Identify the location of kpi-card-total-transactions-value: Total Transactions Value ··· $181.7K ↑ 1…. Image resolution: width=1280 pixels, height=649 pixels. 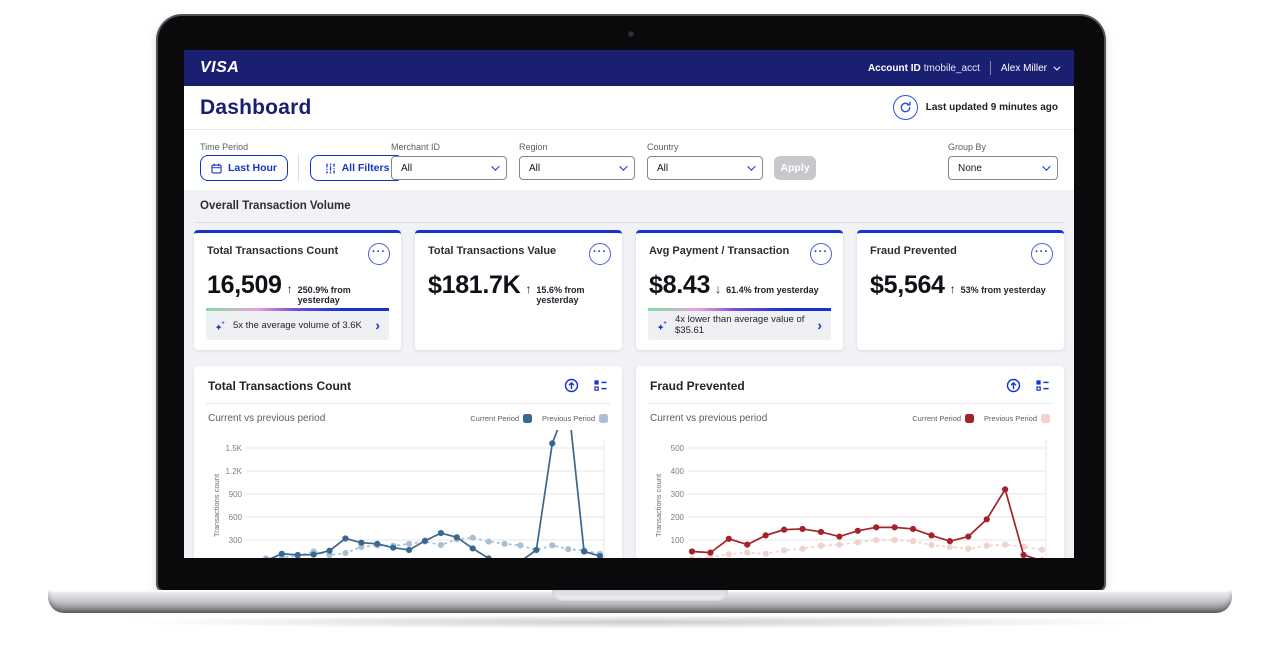
(518, 290).